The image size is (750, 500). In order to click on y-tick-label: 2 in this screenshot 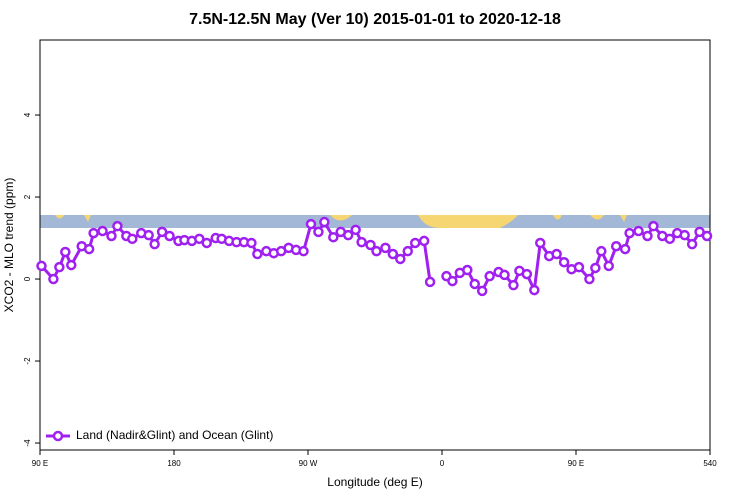, I will do `click(27, 196)`.